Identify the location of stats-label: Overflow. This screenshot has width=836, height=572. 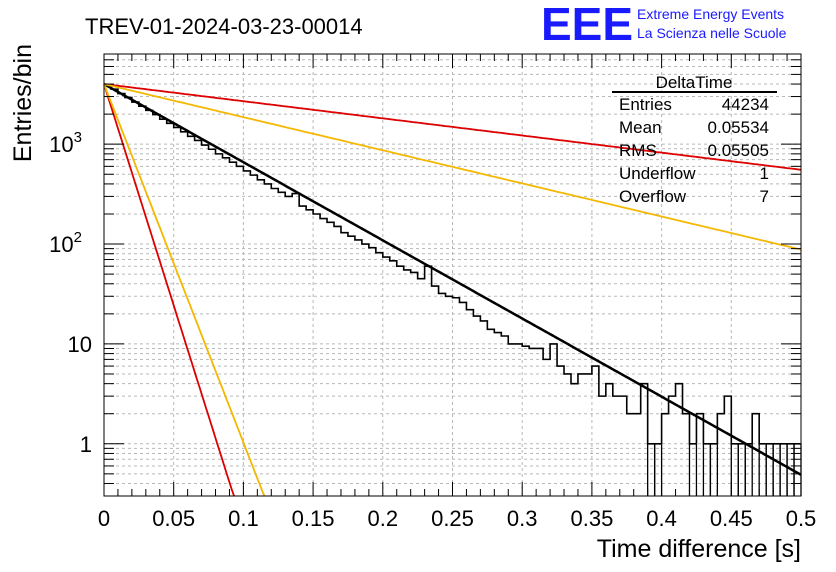
(653, 196).